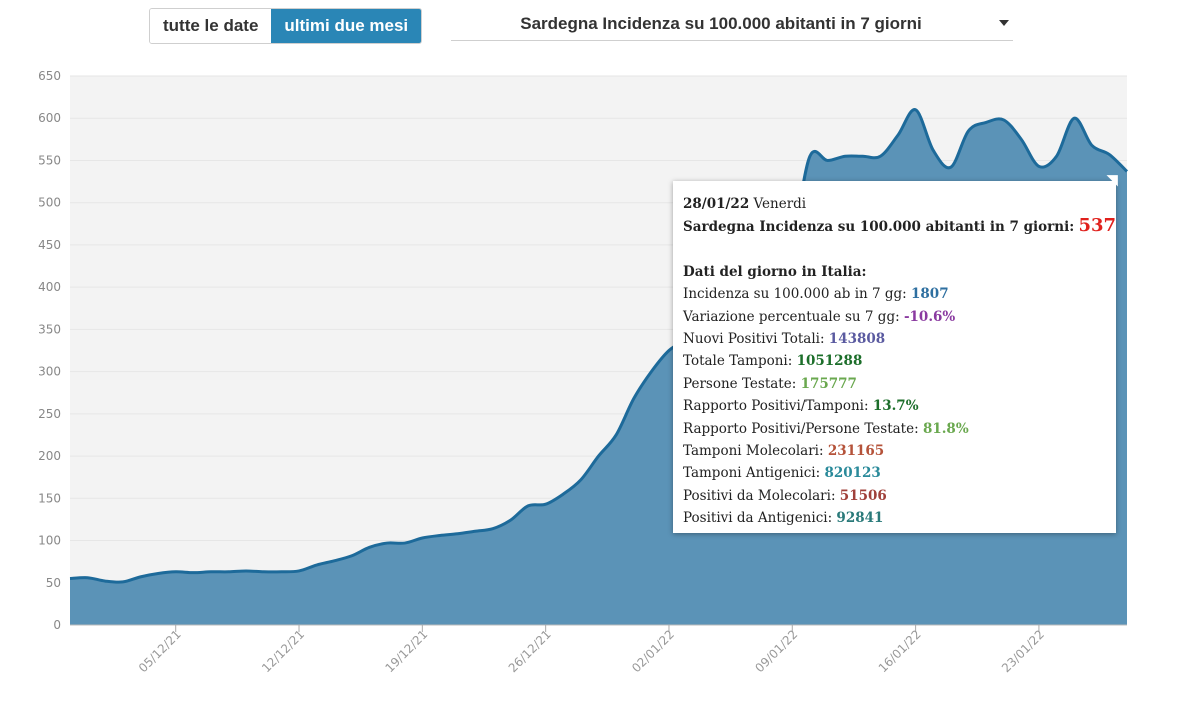 This screenshot has height=701, width=1200. I want to click on tooltip-row-label: Variazione percentuale su 7 gg:, so click(793, 316).